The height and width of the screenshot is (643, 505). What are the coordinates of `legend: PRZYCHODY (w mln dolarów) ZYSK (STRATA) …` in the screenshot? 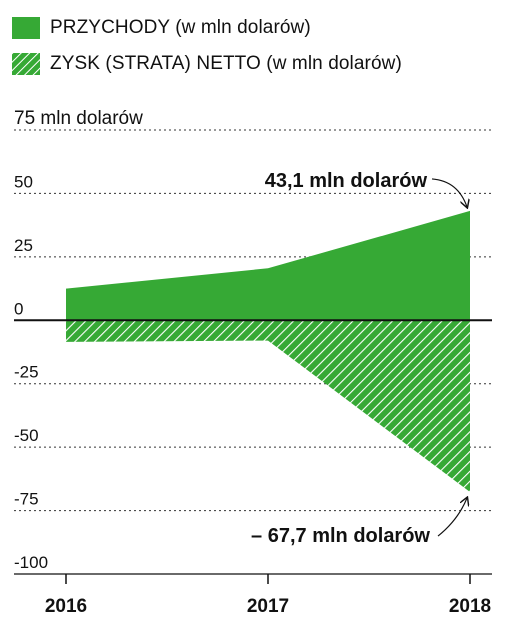 It's located at (207, 46).